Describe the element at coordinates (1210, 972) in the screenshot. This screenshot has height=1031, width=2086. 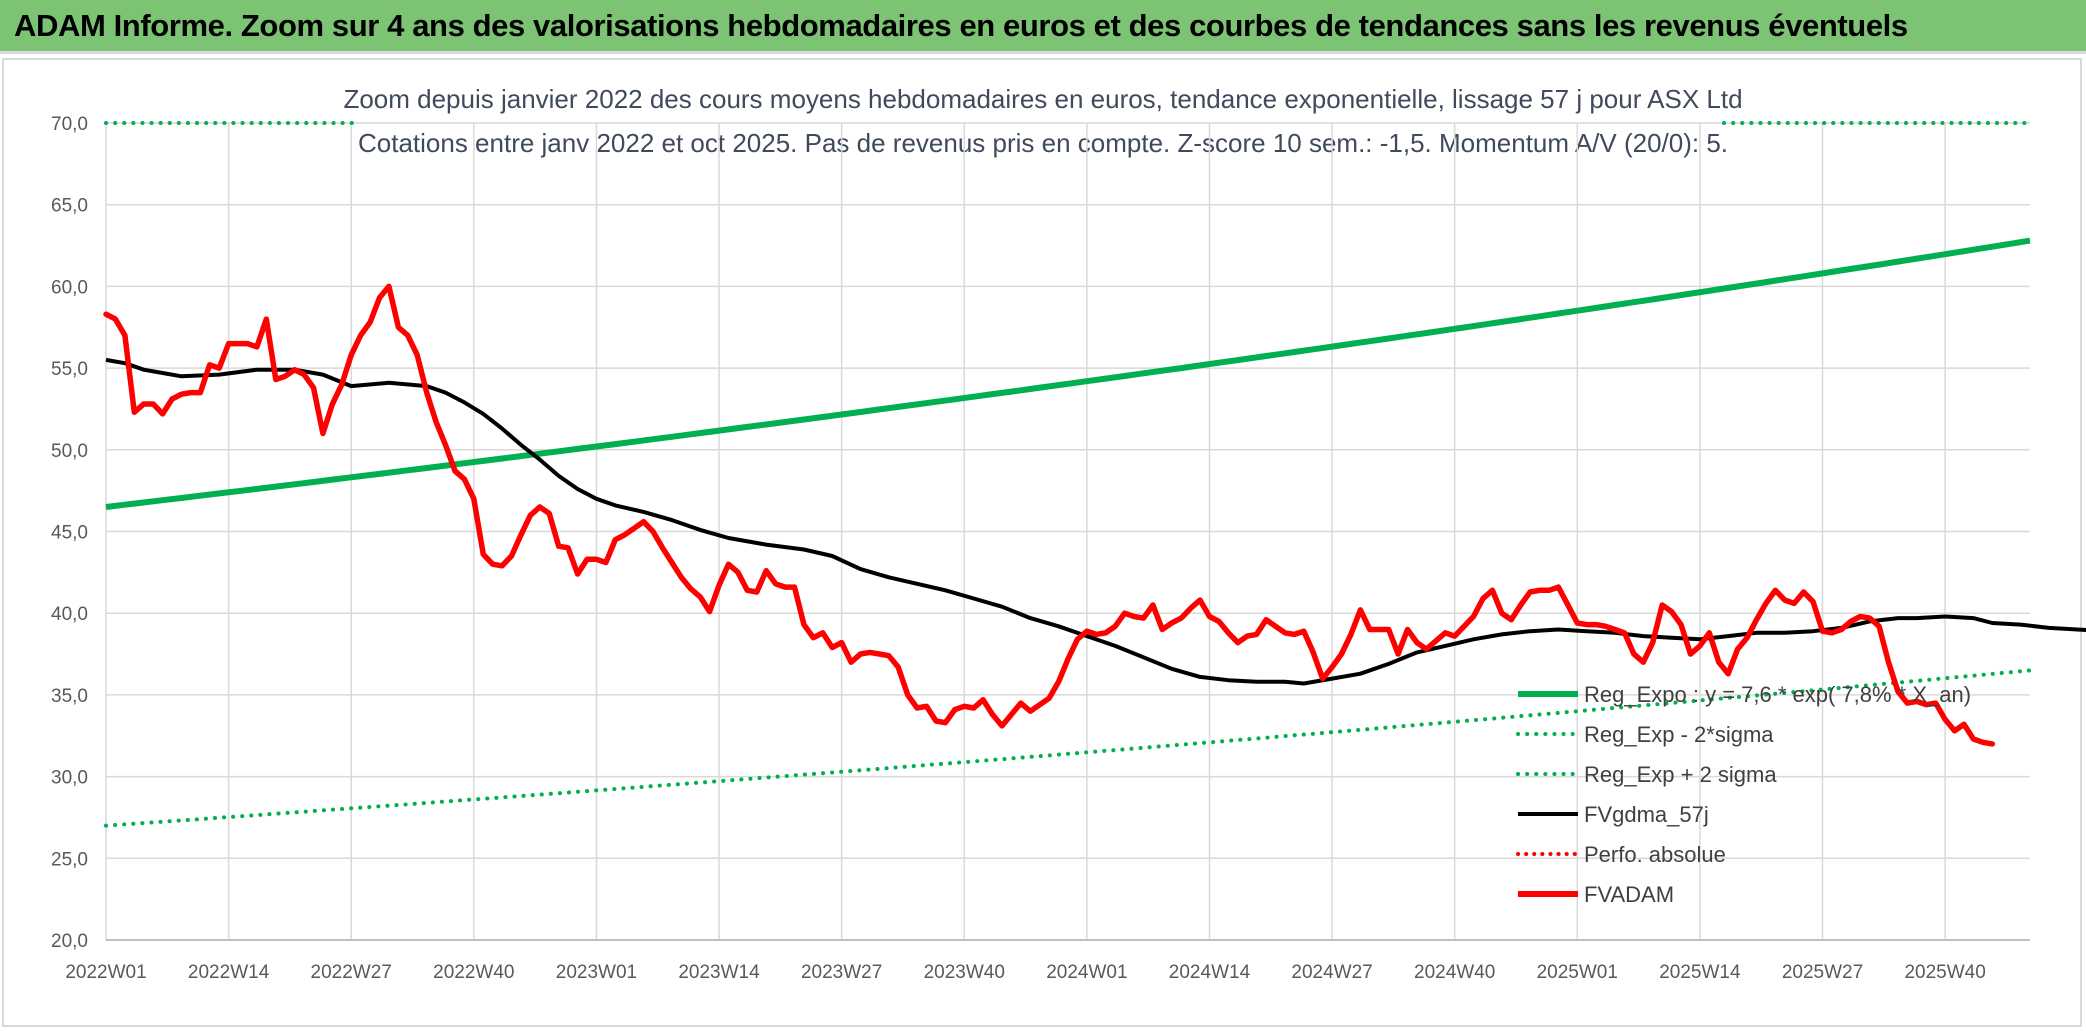
I see `x-tick-label: 2024W14` at that location.